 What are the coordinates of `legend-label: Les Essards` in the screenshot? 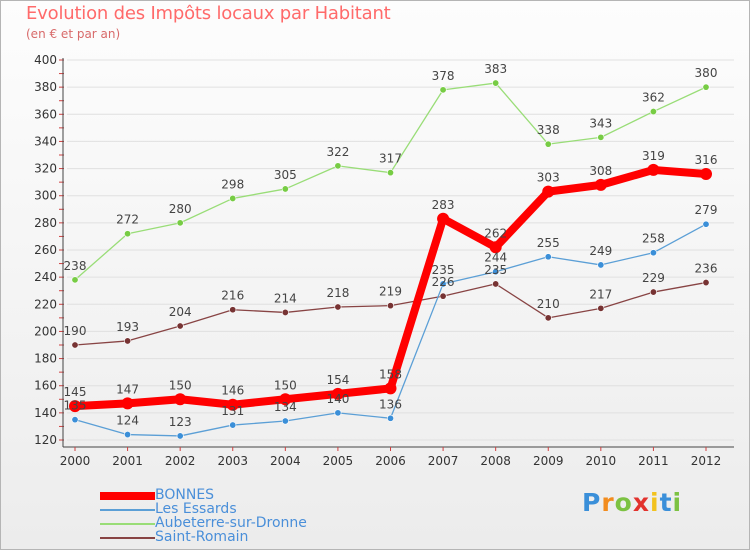 It's located at (196, 509).